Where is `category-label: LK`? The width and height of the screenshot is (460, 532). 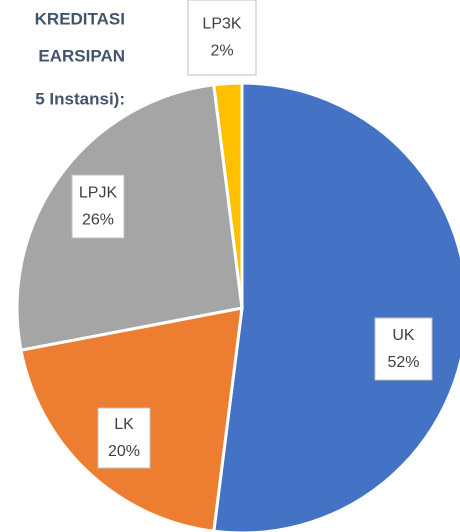
category-label: LK is located at coordinates (124, 424).